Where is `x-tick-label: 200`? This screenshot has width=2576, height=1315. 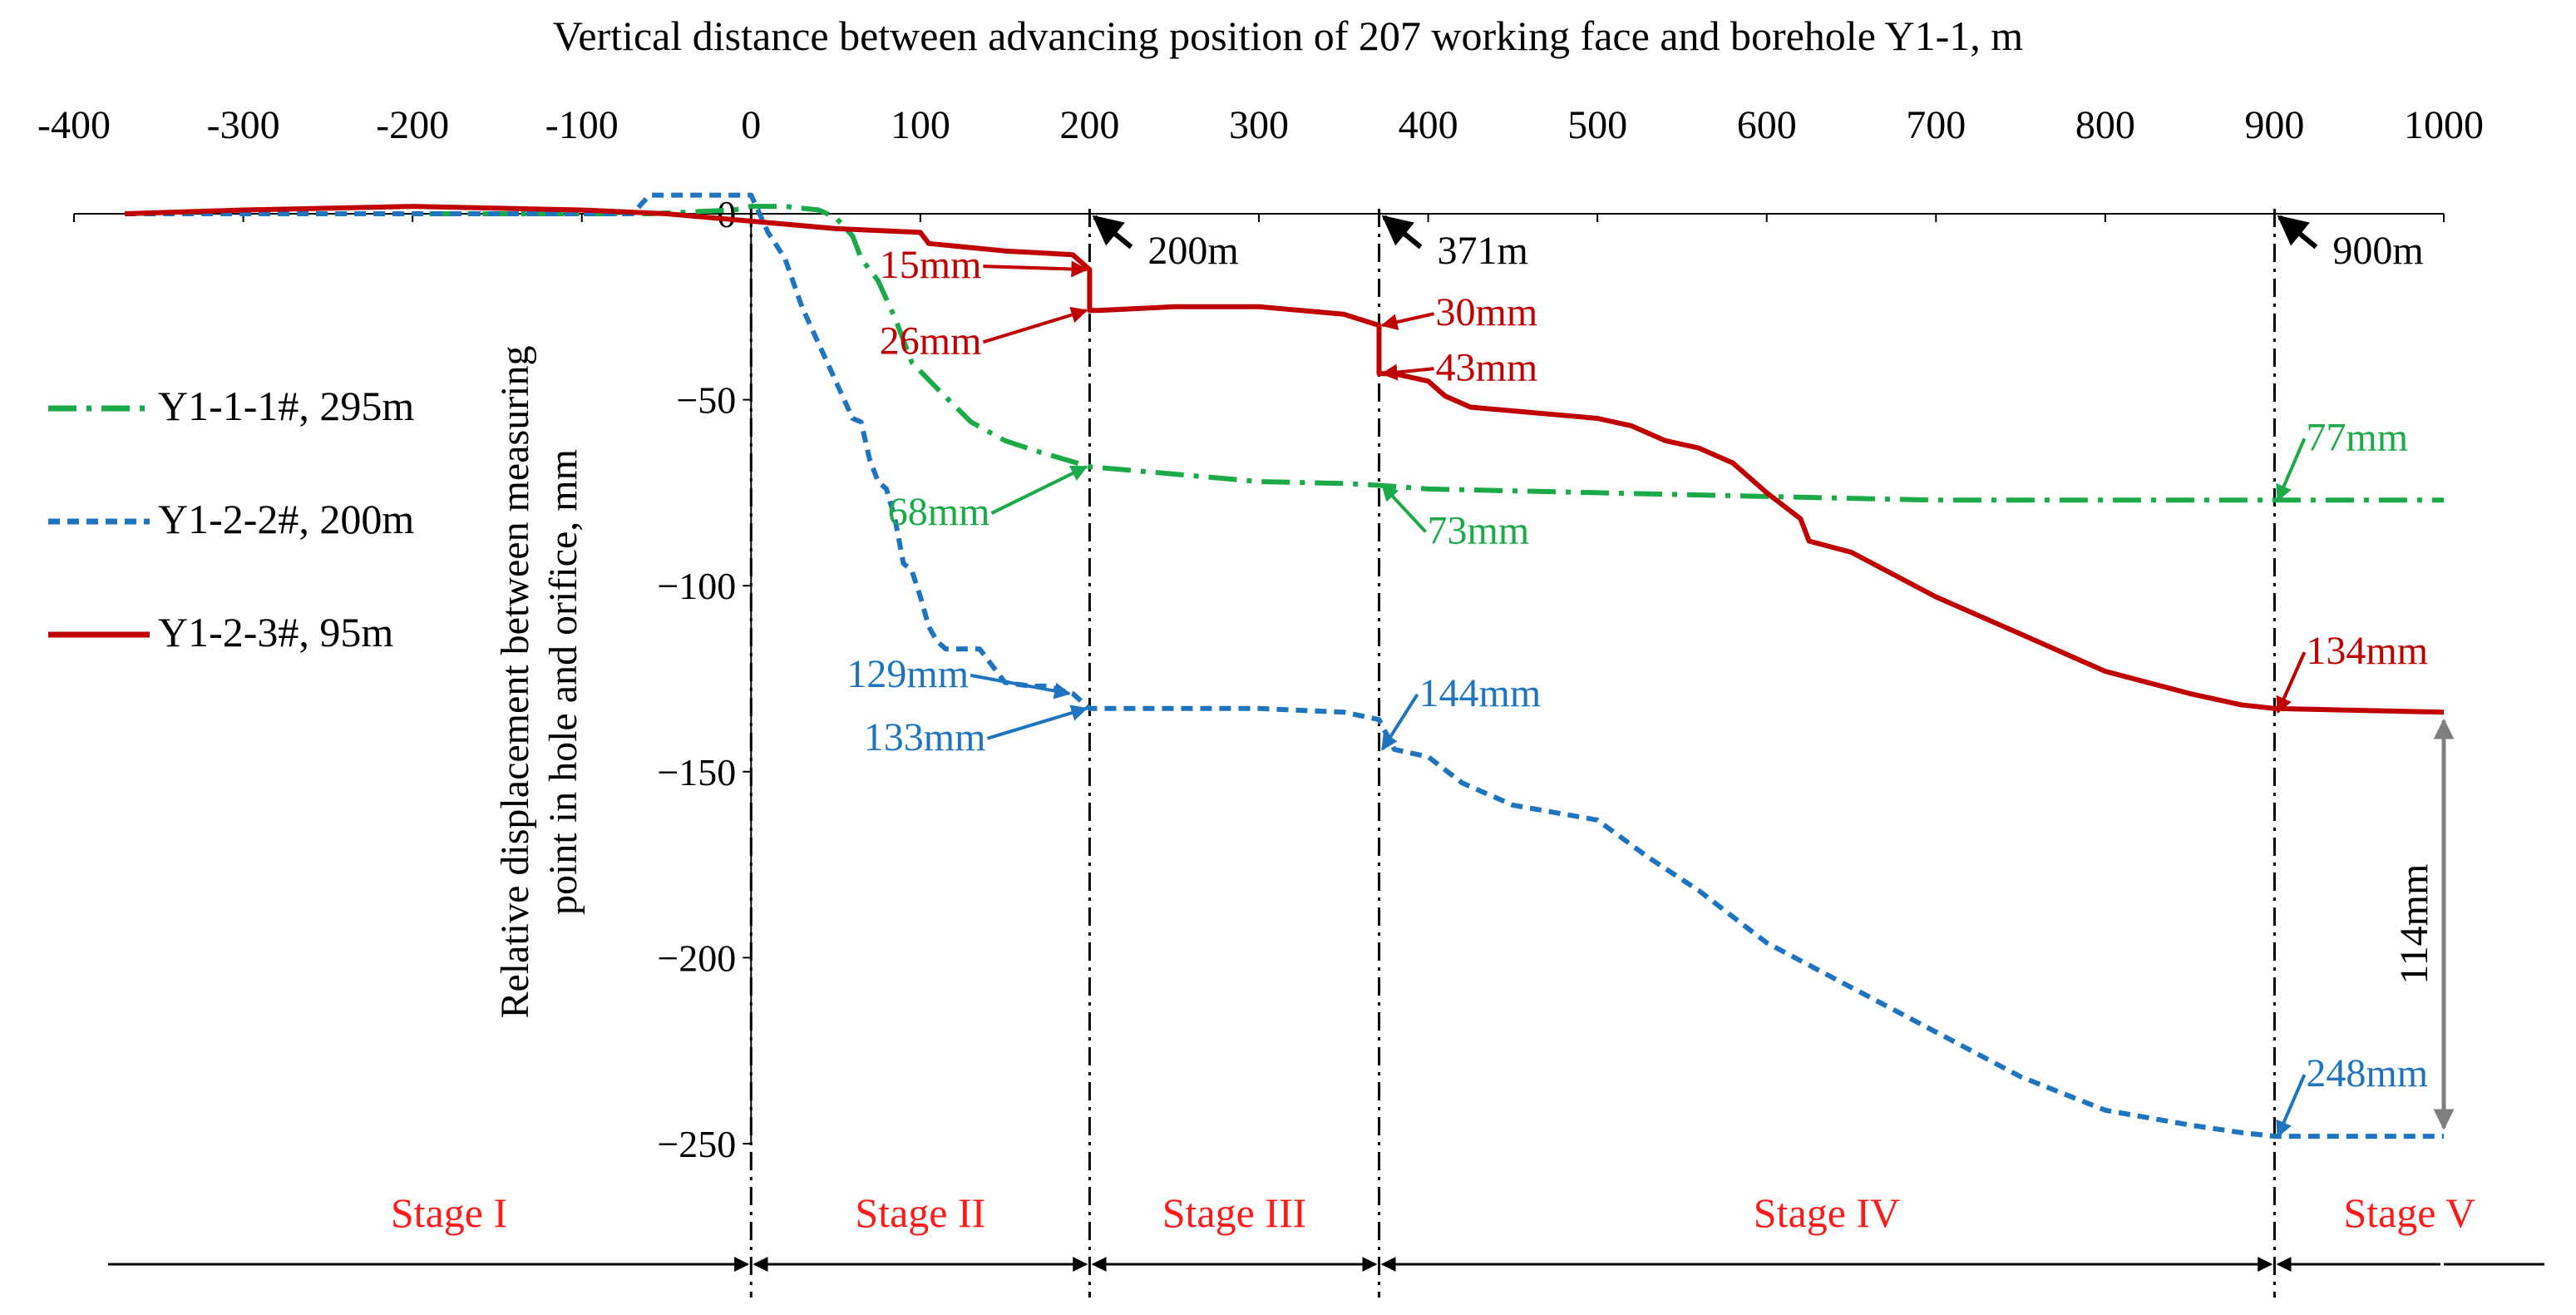 x-tick-label: 200 is located at coordinates (1089, 125).